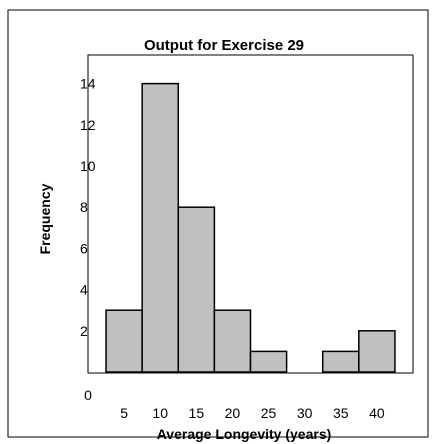  Describe the element at coordinates (233, 413) in the screenshot. I see `x-tick-label: 20` at that location.